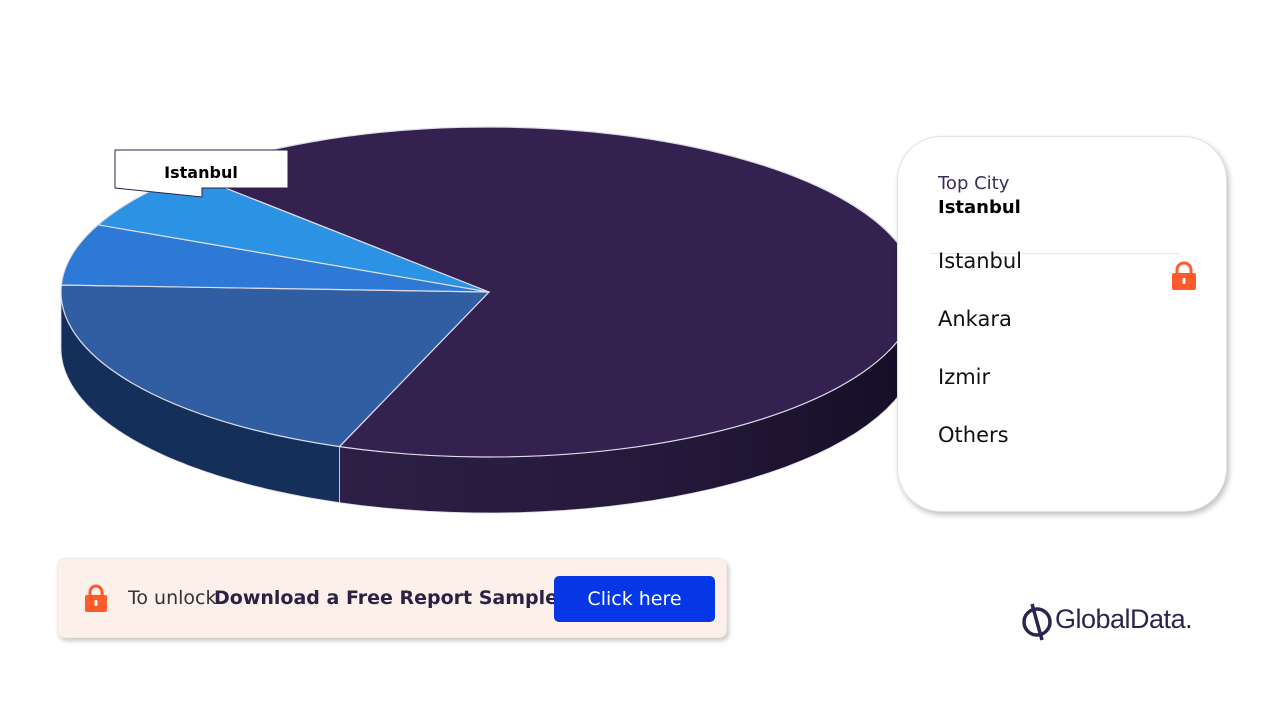 The height and width of the screenshot is (723, 1286). Describe the element at coordinates (974, 183) in the screenshot. I see `legend-title: Top City` at that location.